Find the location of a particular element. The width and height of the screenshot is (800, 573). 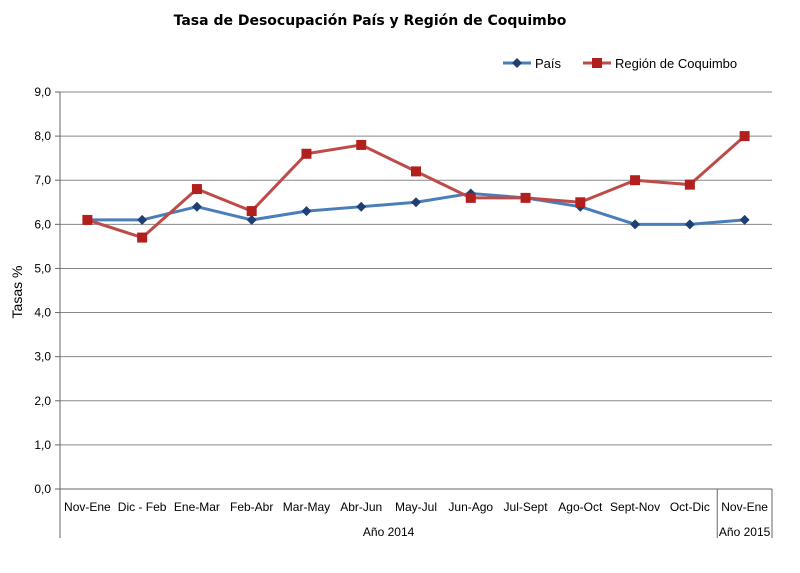

legend-label: País is located at coordinates (548, 63).